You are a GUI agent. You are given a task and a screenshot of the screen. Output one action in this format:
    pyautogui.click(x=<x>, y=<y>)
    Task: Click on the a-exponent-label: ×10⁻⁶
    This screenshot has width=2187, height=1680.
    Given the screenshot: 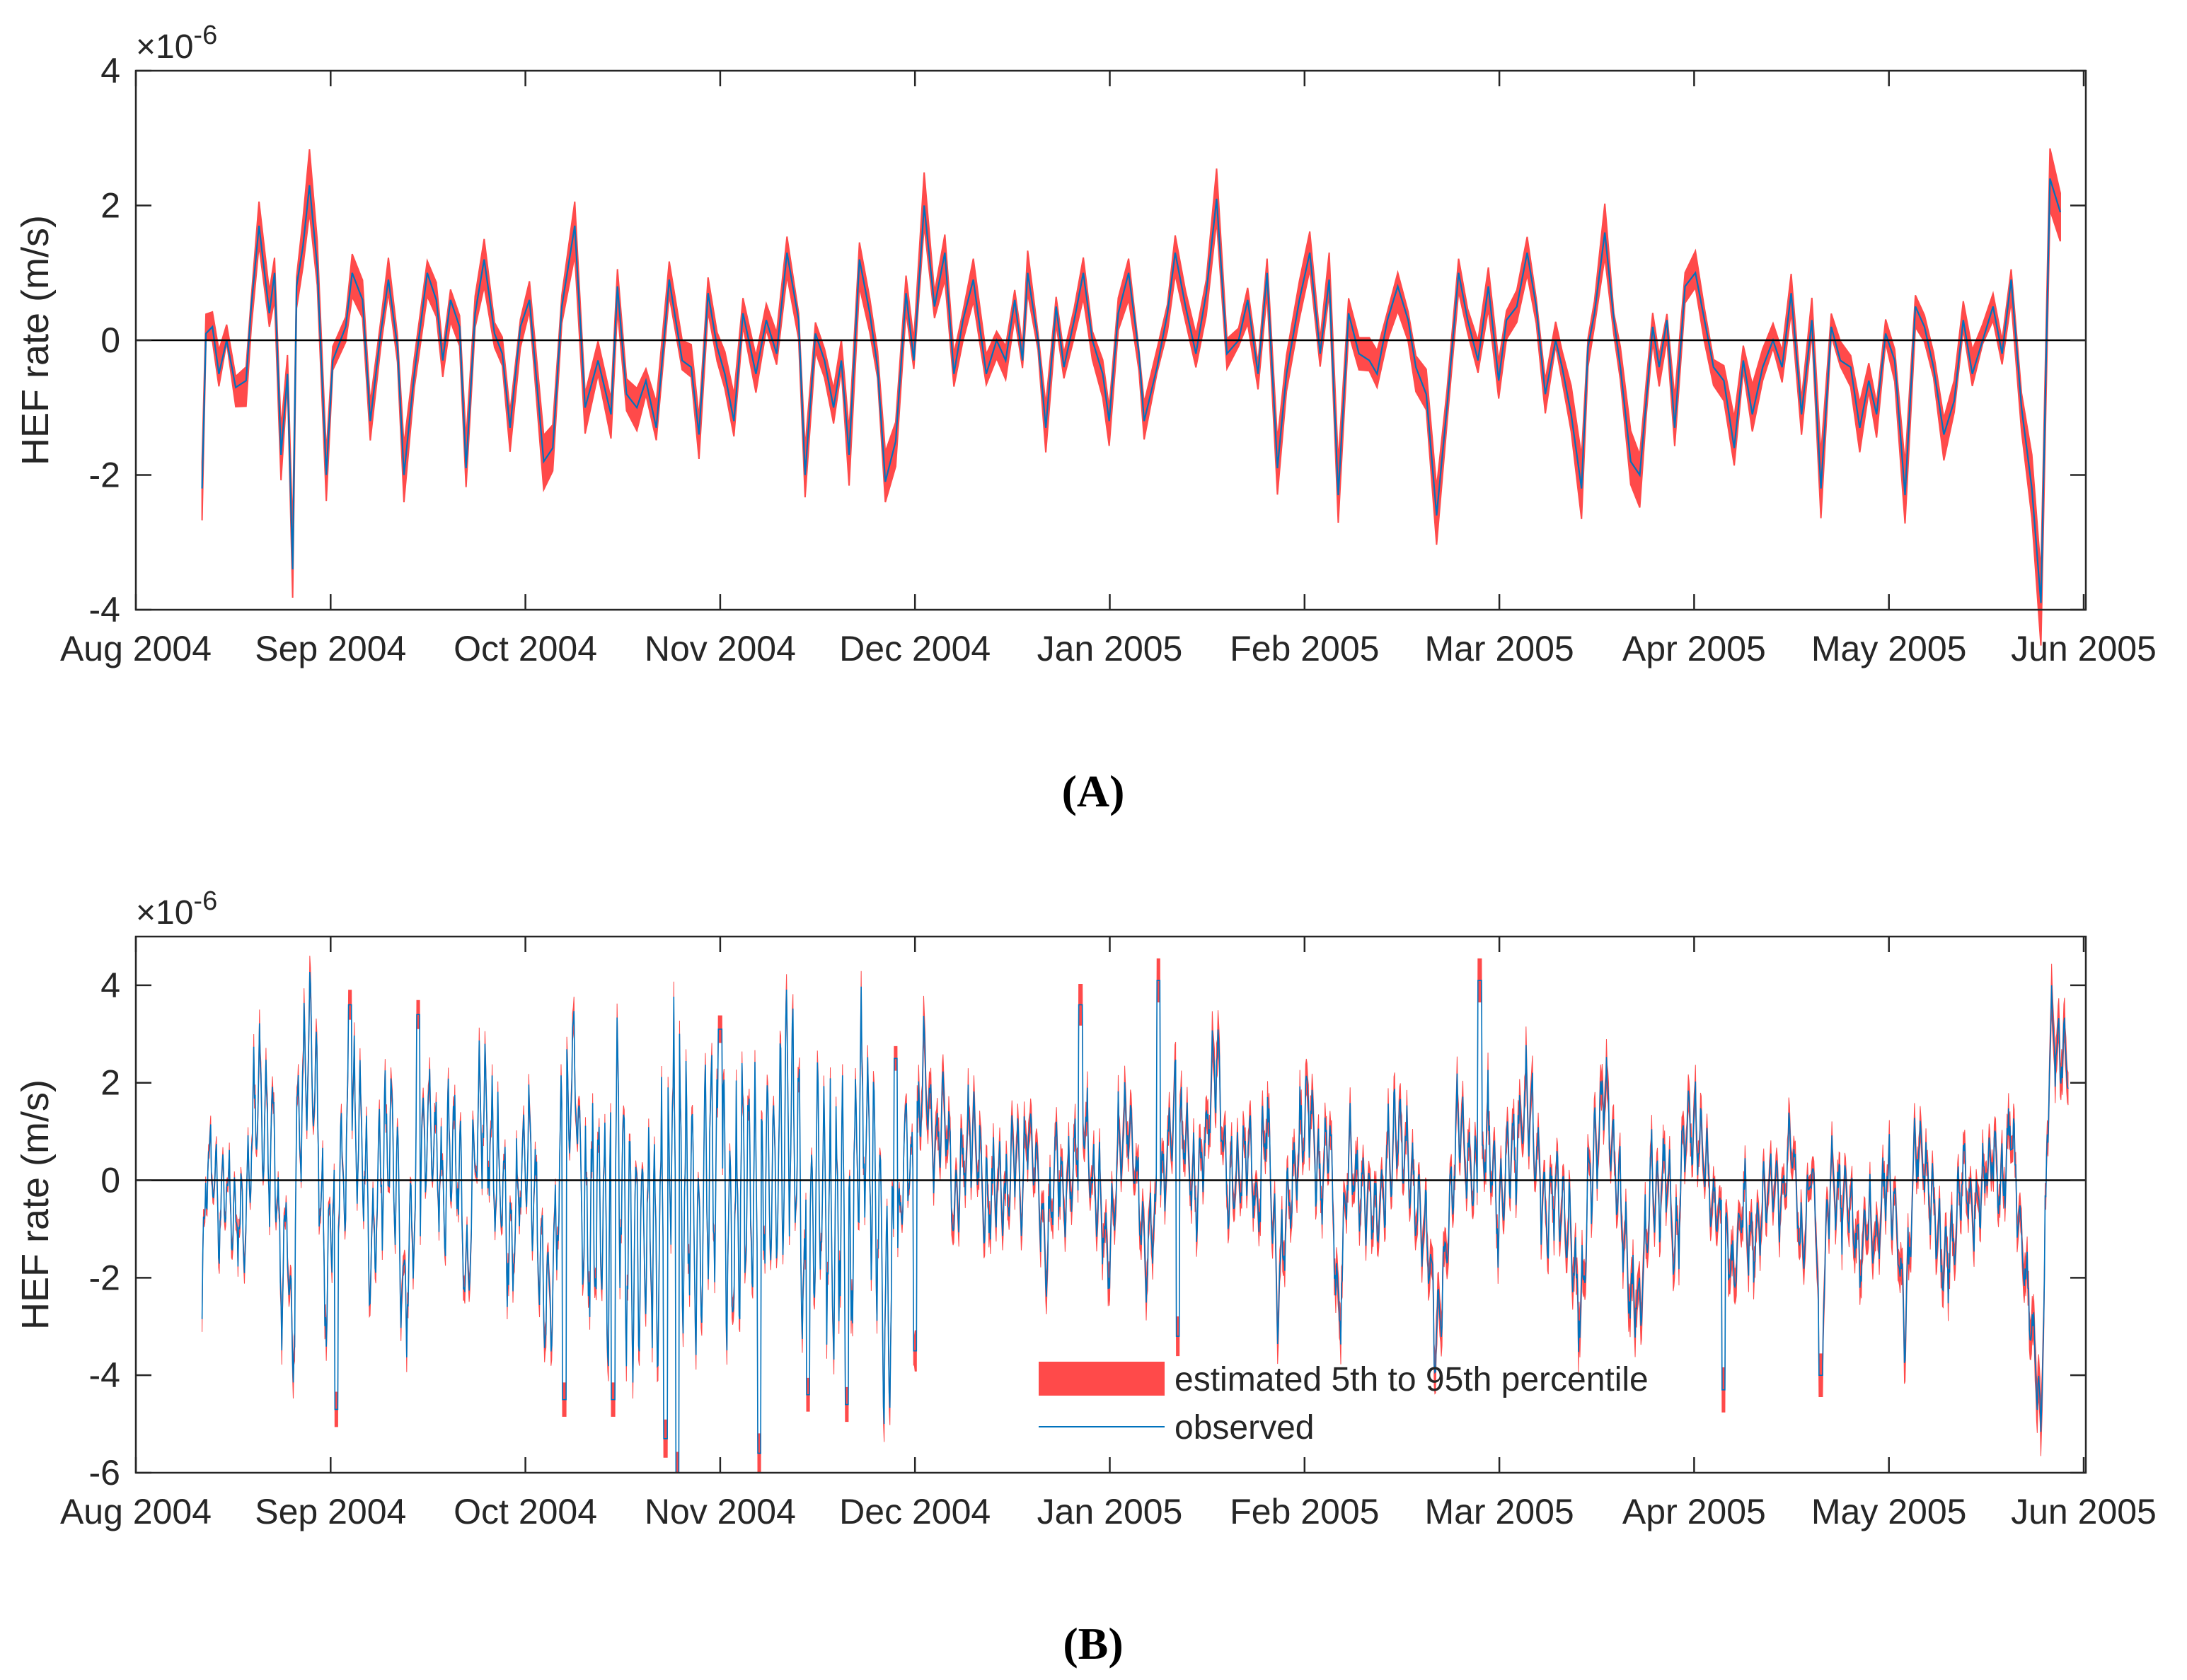 What is the action you would take?
    pyautogui.click(x=176, y=43)
    